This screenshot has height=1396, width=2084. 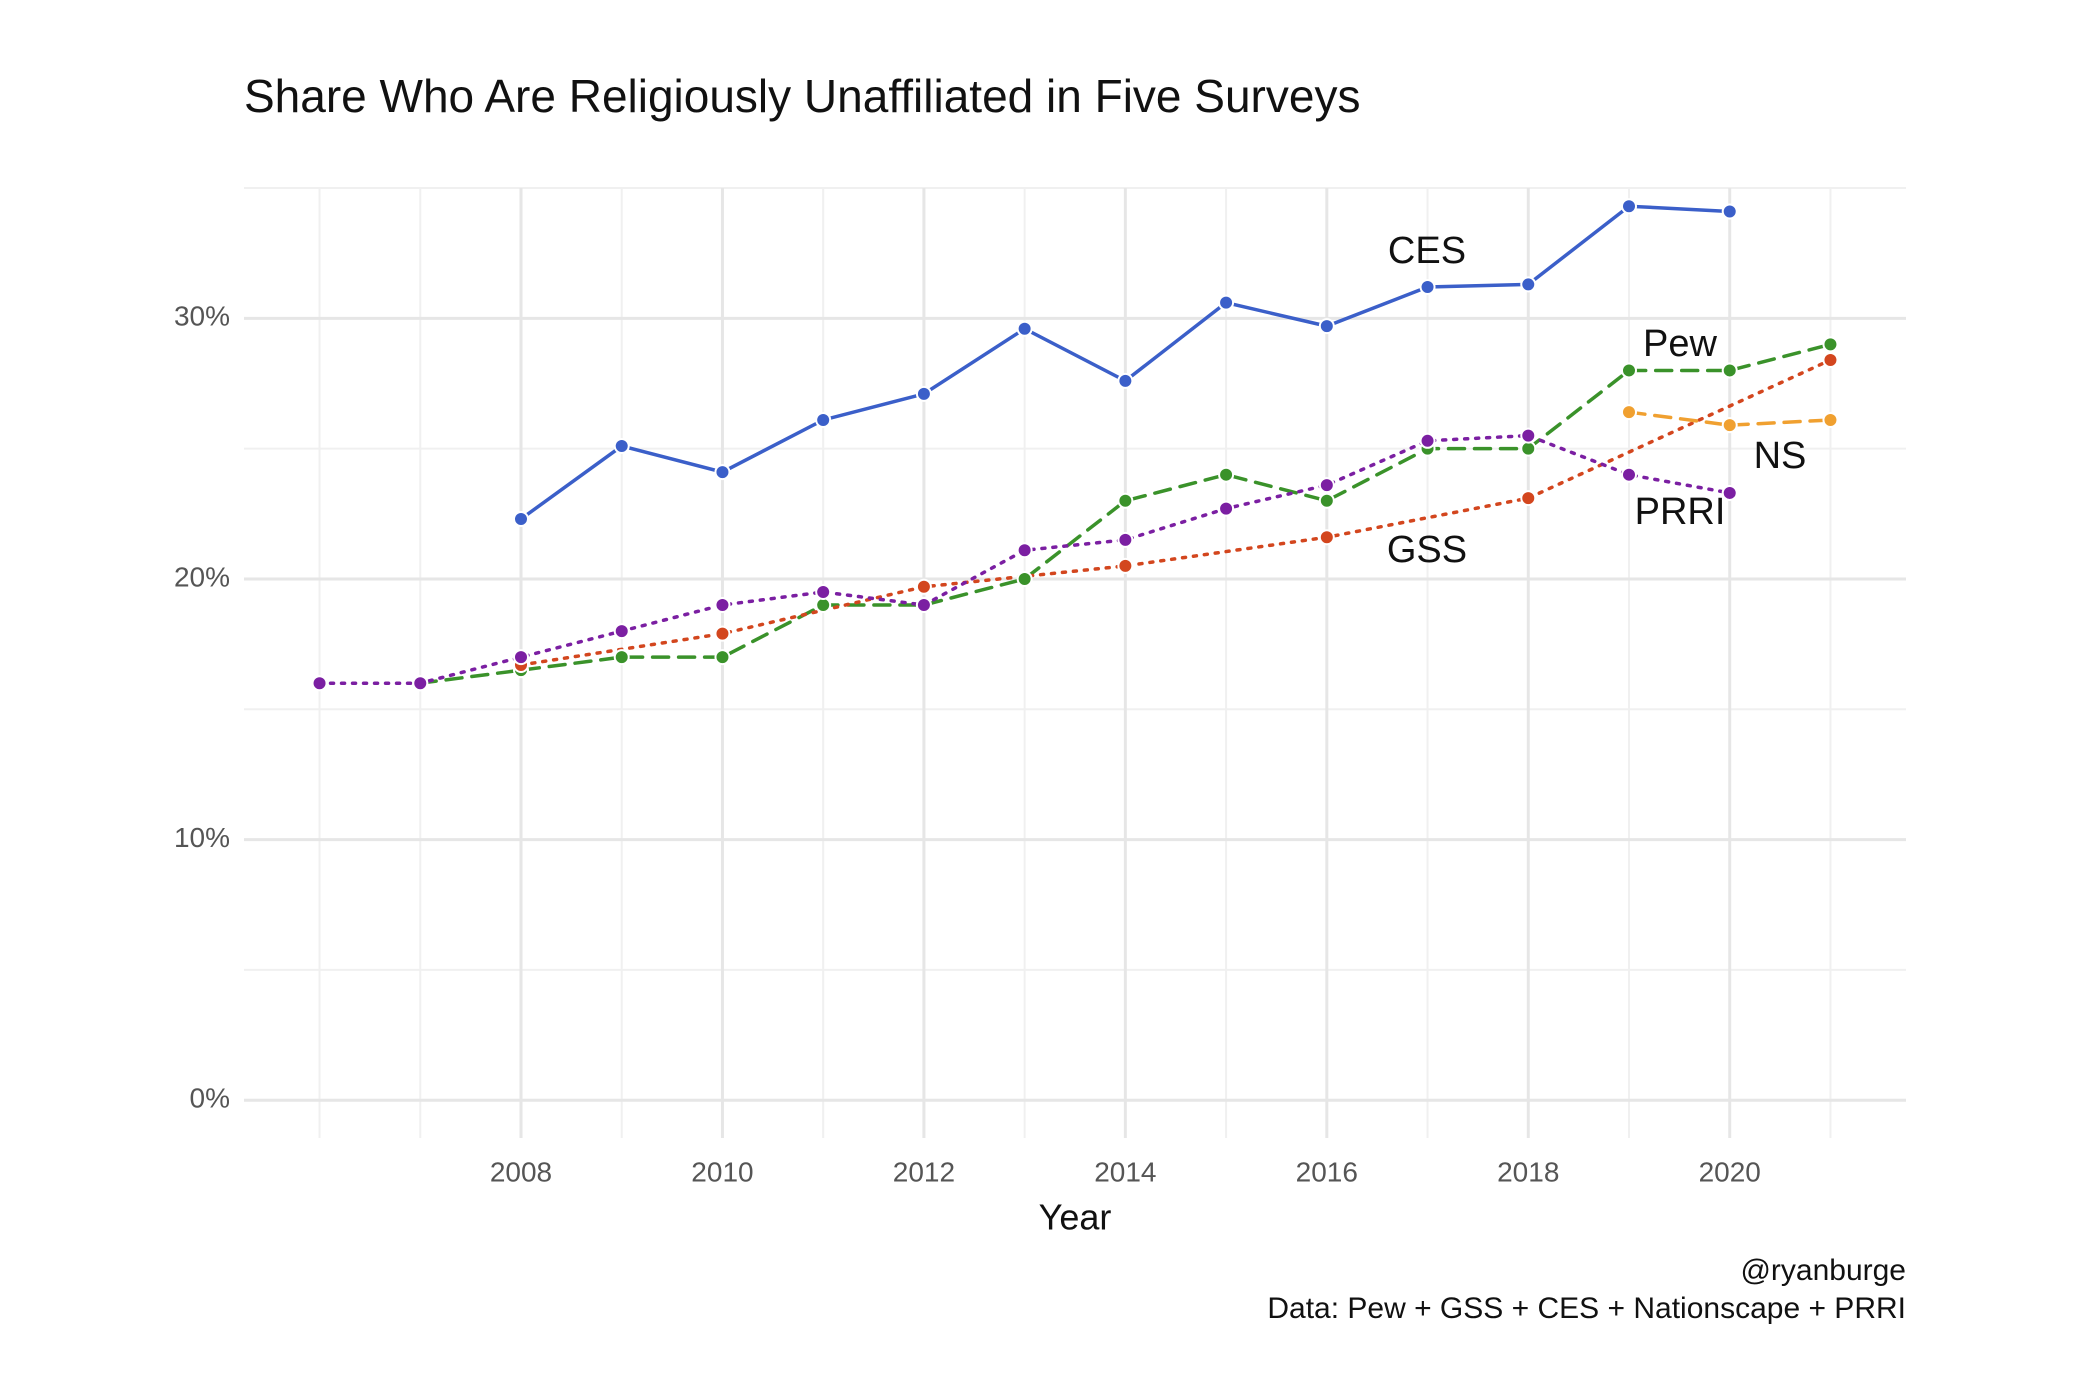 I want to click on x-tick-label: 2016, so click(x=1327, y=1171).